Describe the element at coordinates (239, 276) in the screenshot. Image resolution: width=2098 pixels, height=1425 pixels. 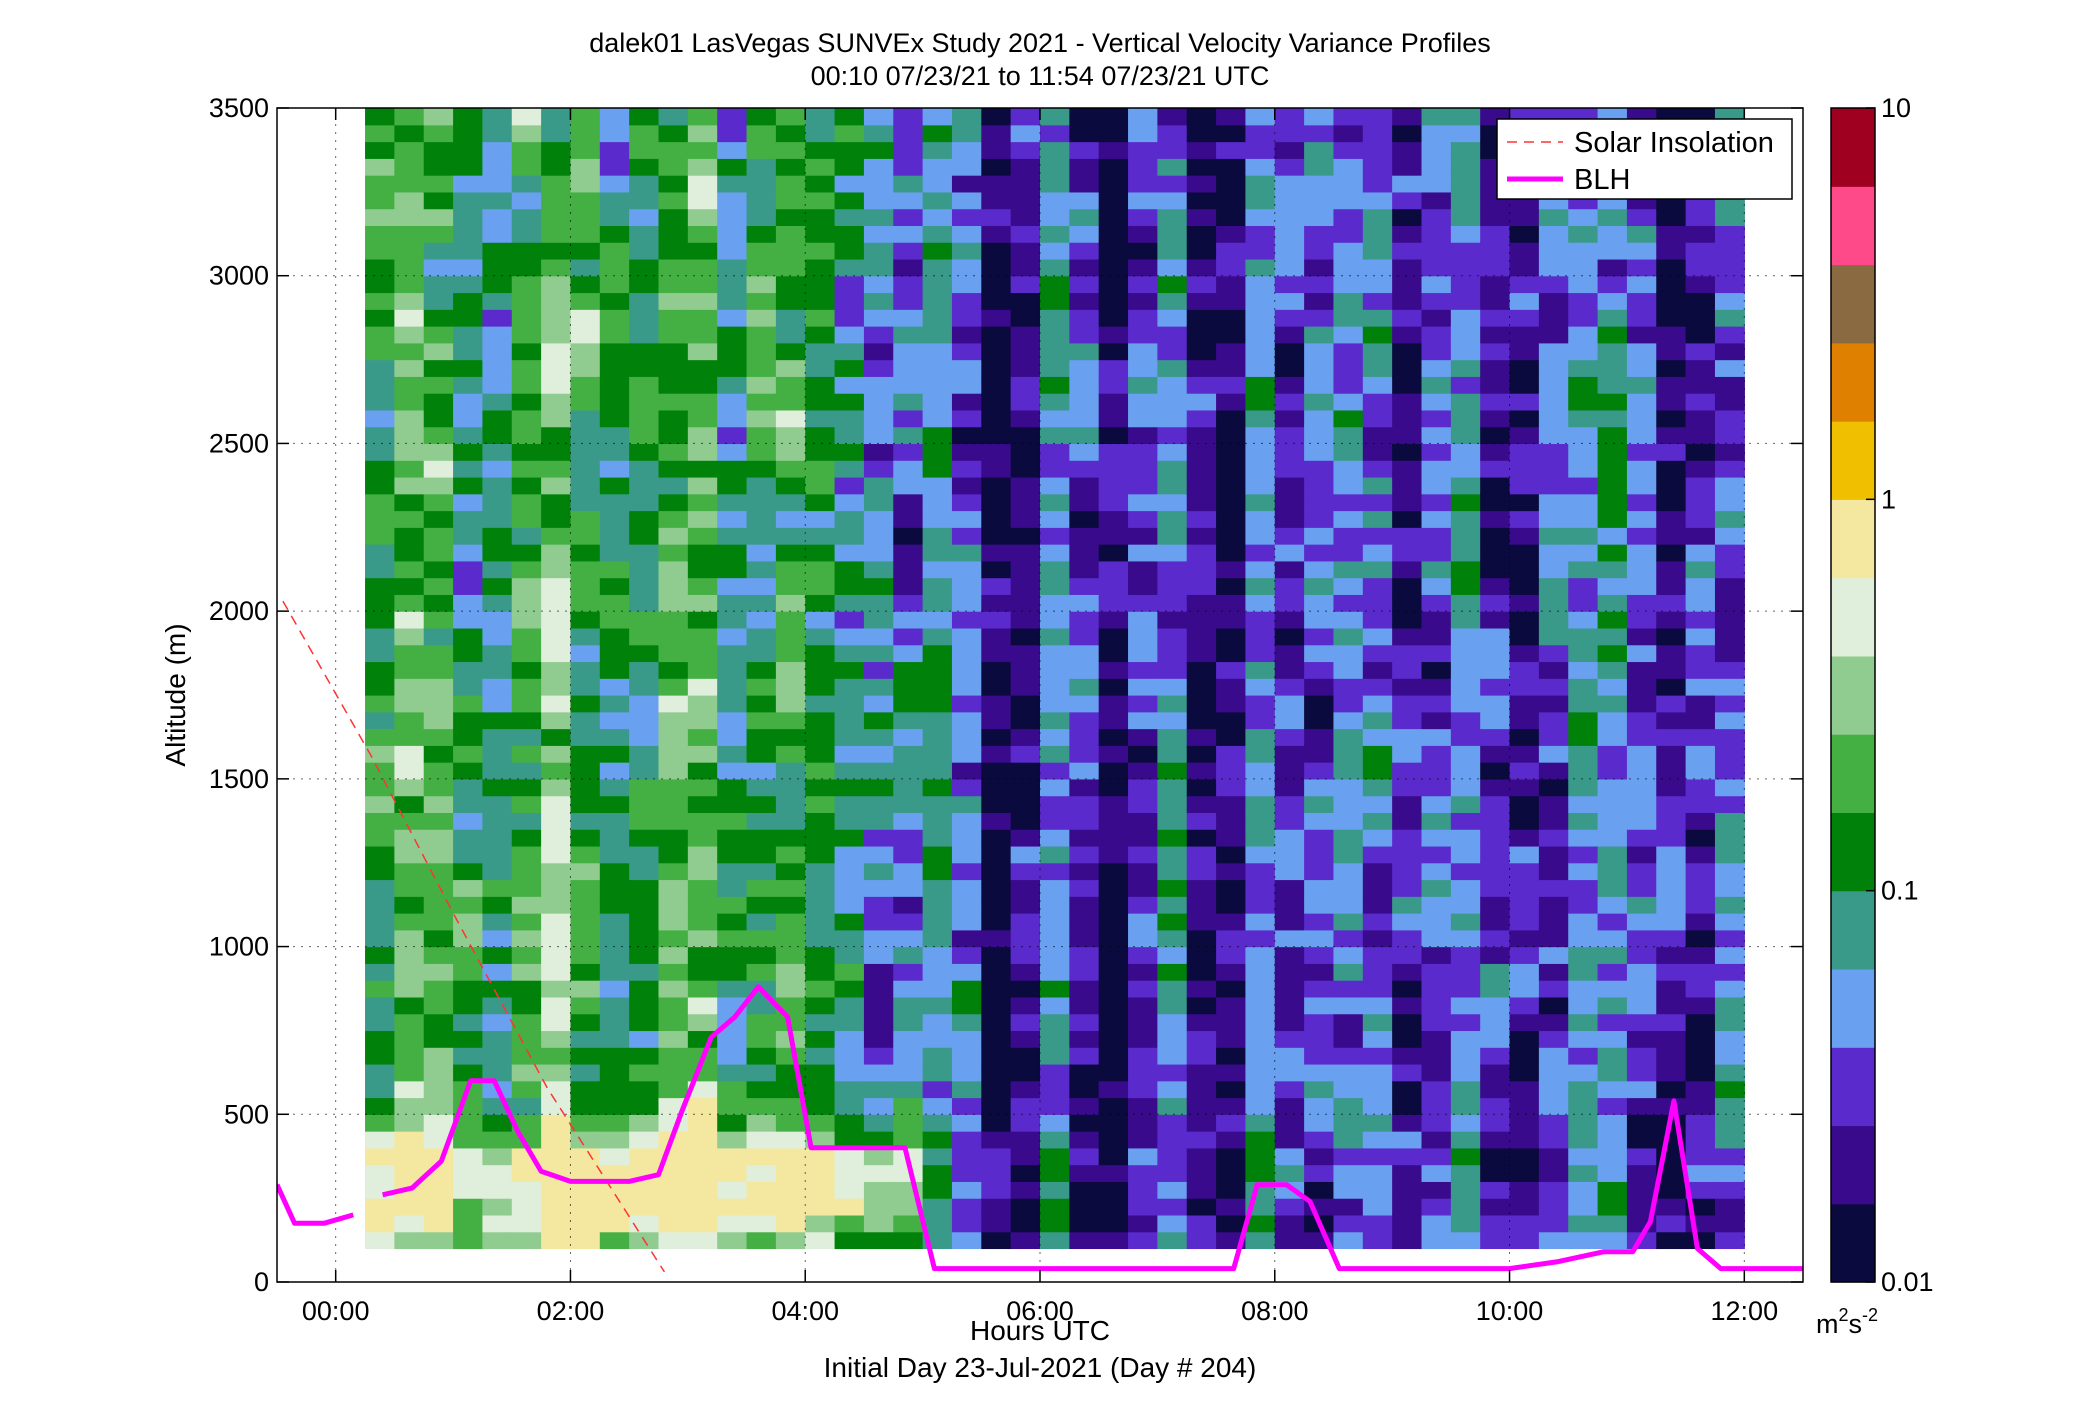
I see `y-tick-label: 3000` at that location.